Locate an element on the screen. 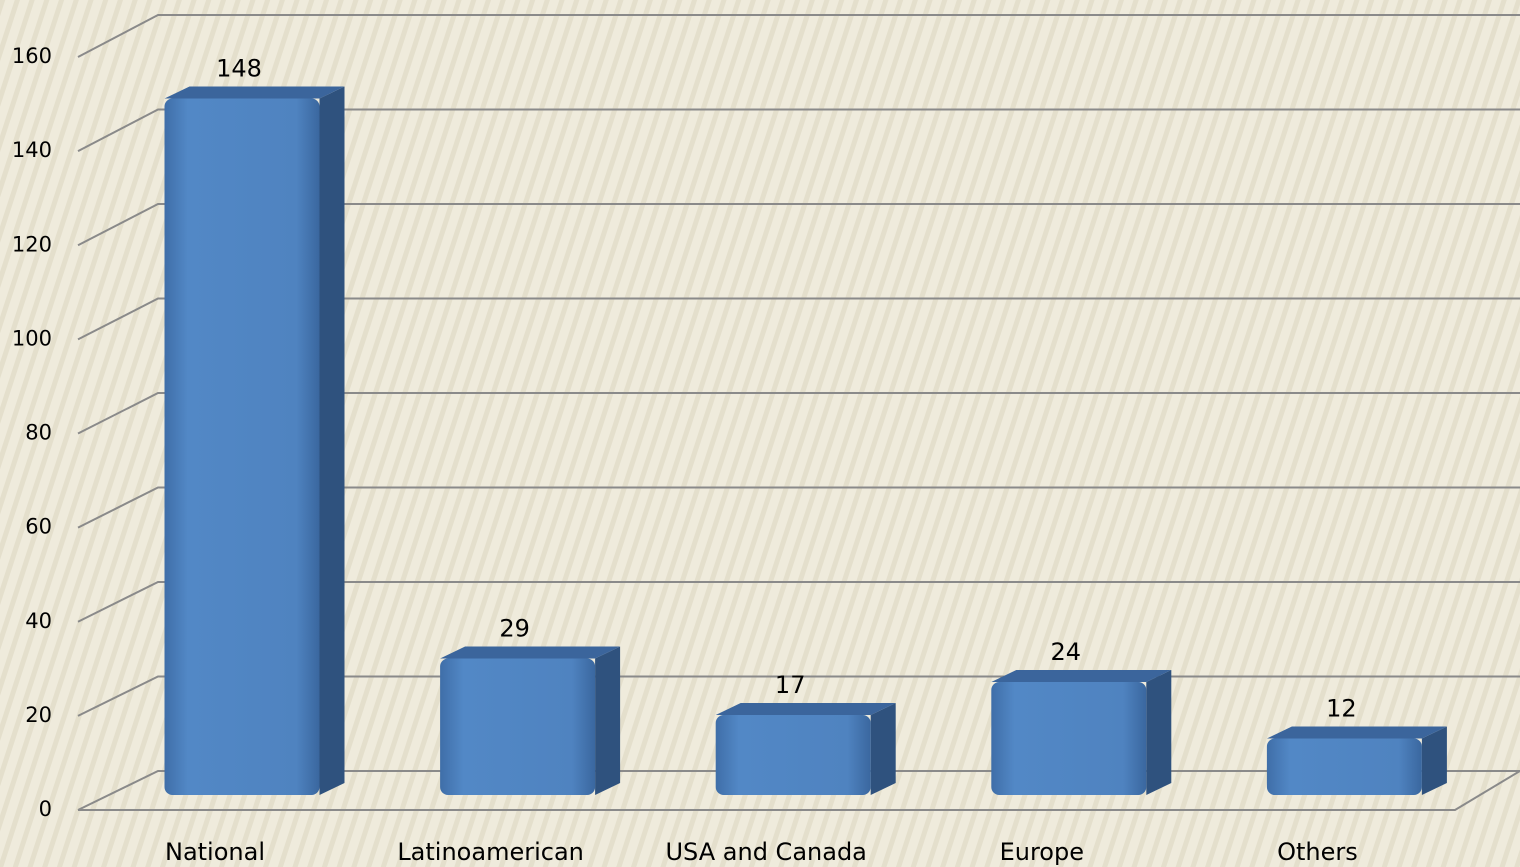 The height and width of the screenshot is (867, 1520). value-label: 29 is located at coordinates (514, 629).